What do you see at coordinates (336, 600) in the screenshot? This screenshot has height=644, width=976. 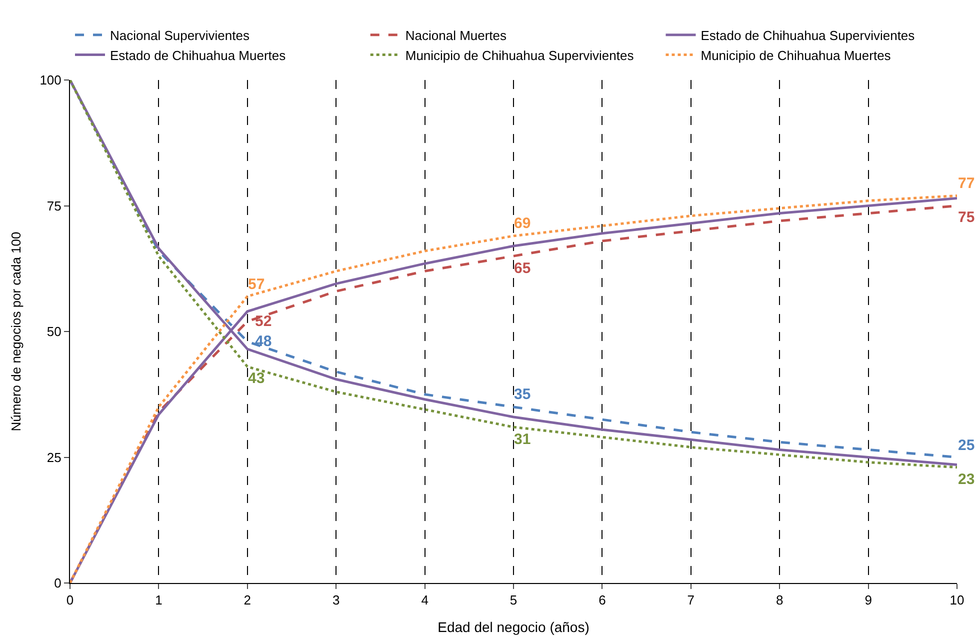 I see `x-tick-label: 3` at bounding box center [336, 600].